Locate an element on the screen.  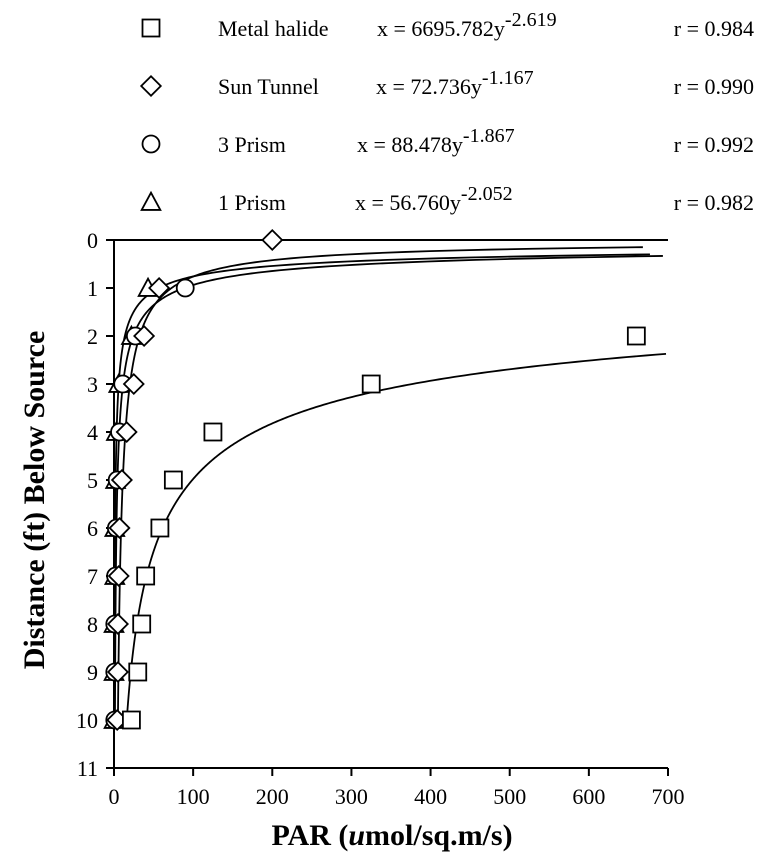
legend-entry: 1 Prism x = 56.760y-2.052 r = 0.982 is located at coordinates (447, 199).